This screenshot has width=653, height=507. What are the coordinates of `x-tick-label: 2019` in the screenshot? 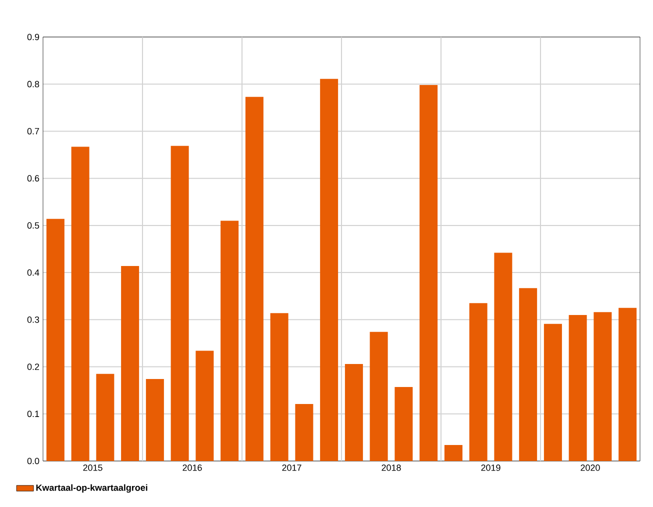 It's located at (490, 467).